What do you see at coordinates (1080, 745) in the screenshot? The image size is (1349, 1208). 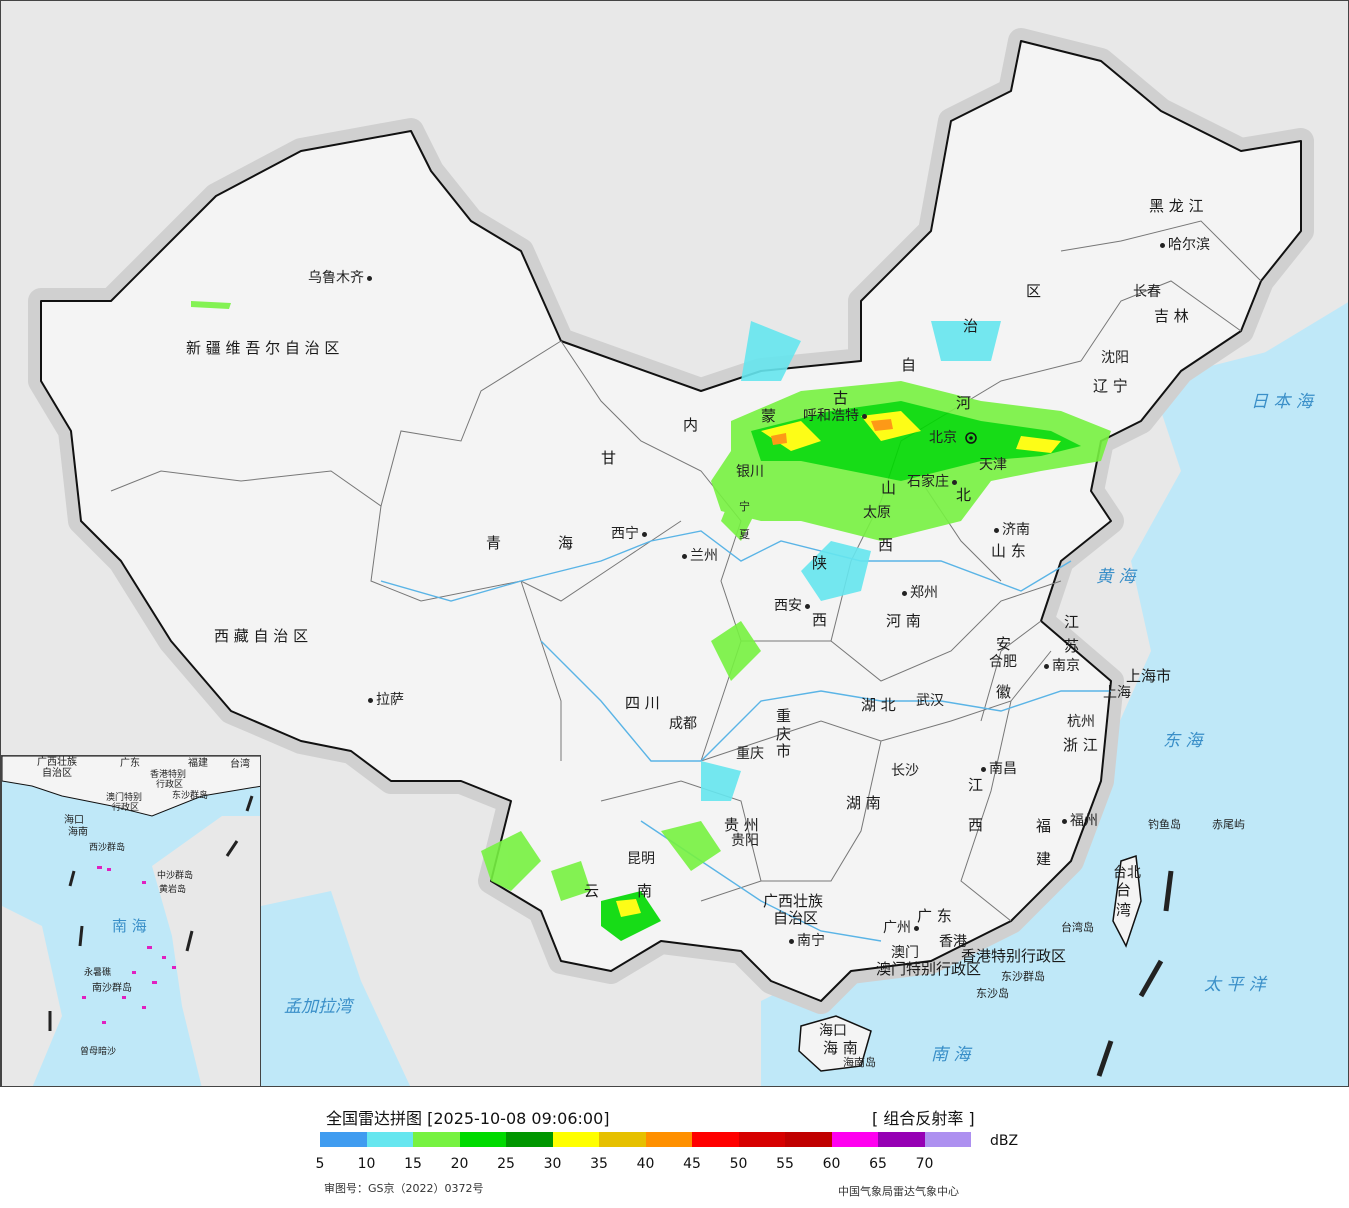 I see `province-label-zhejiang: 浙 江` at bounding box center [1080, 745].